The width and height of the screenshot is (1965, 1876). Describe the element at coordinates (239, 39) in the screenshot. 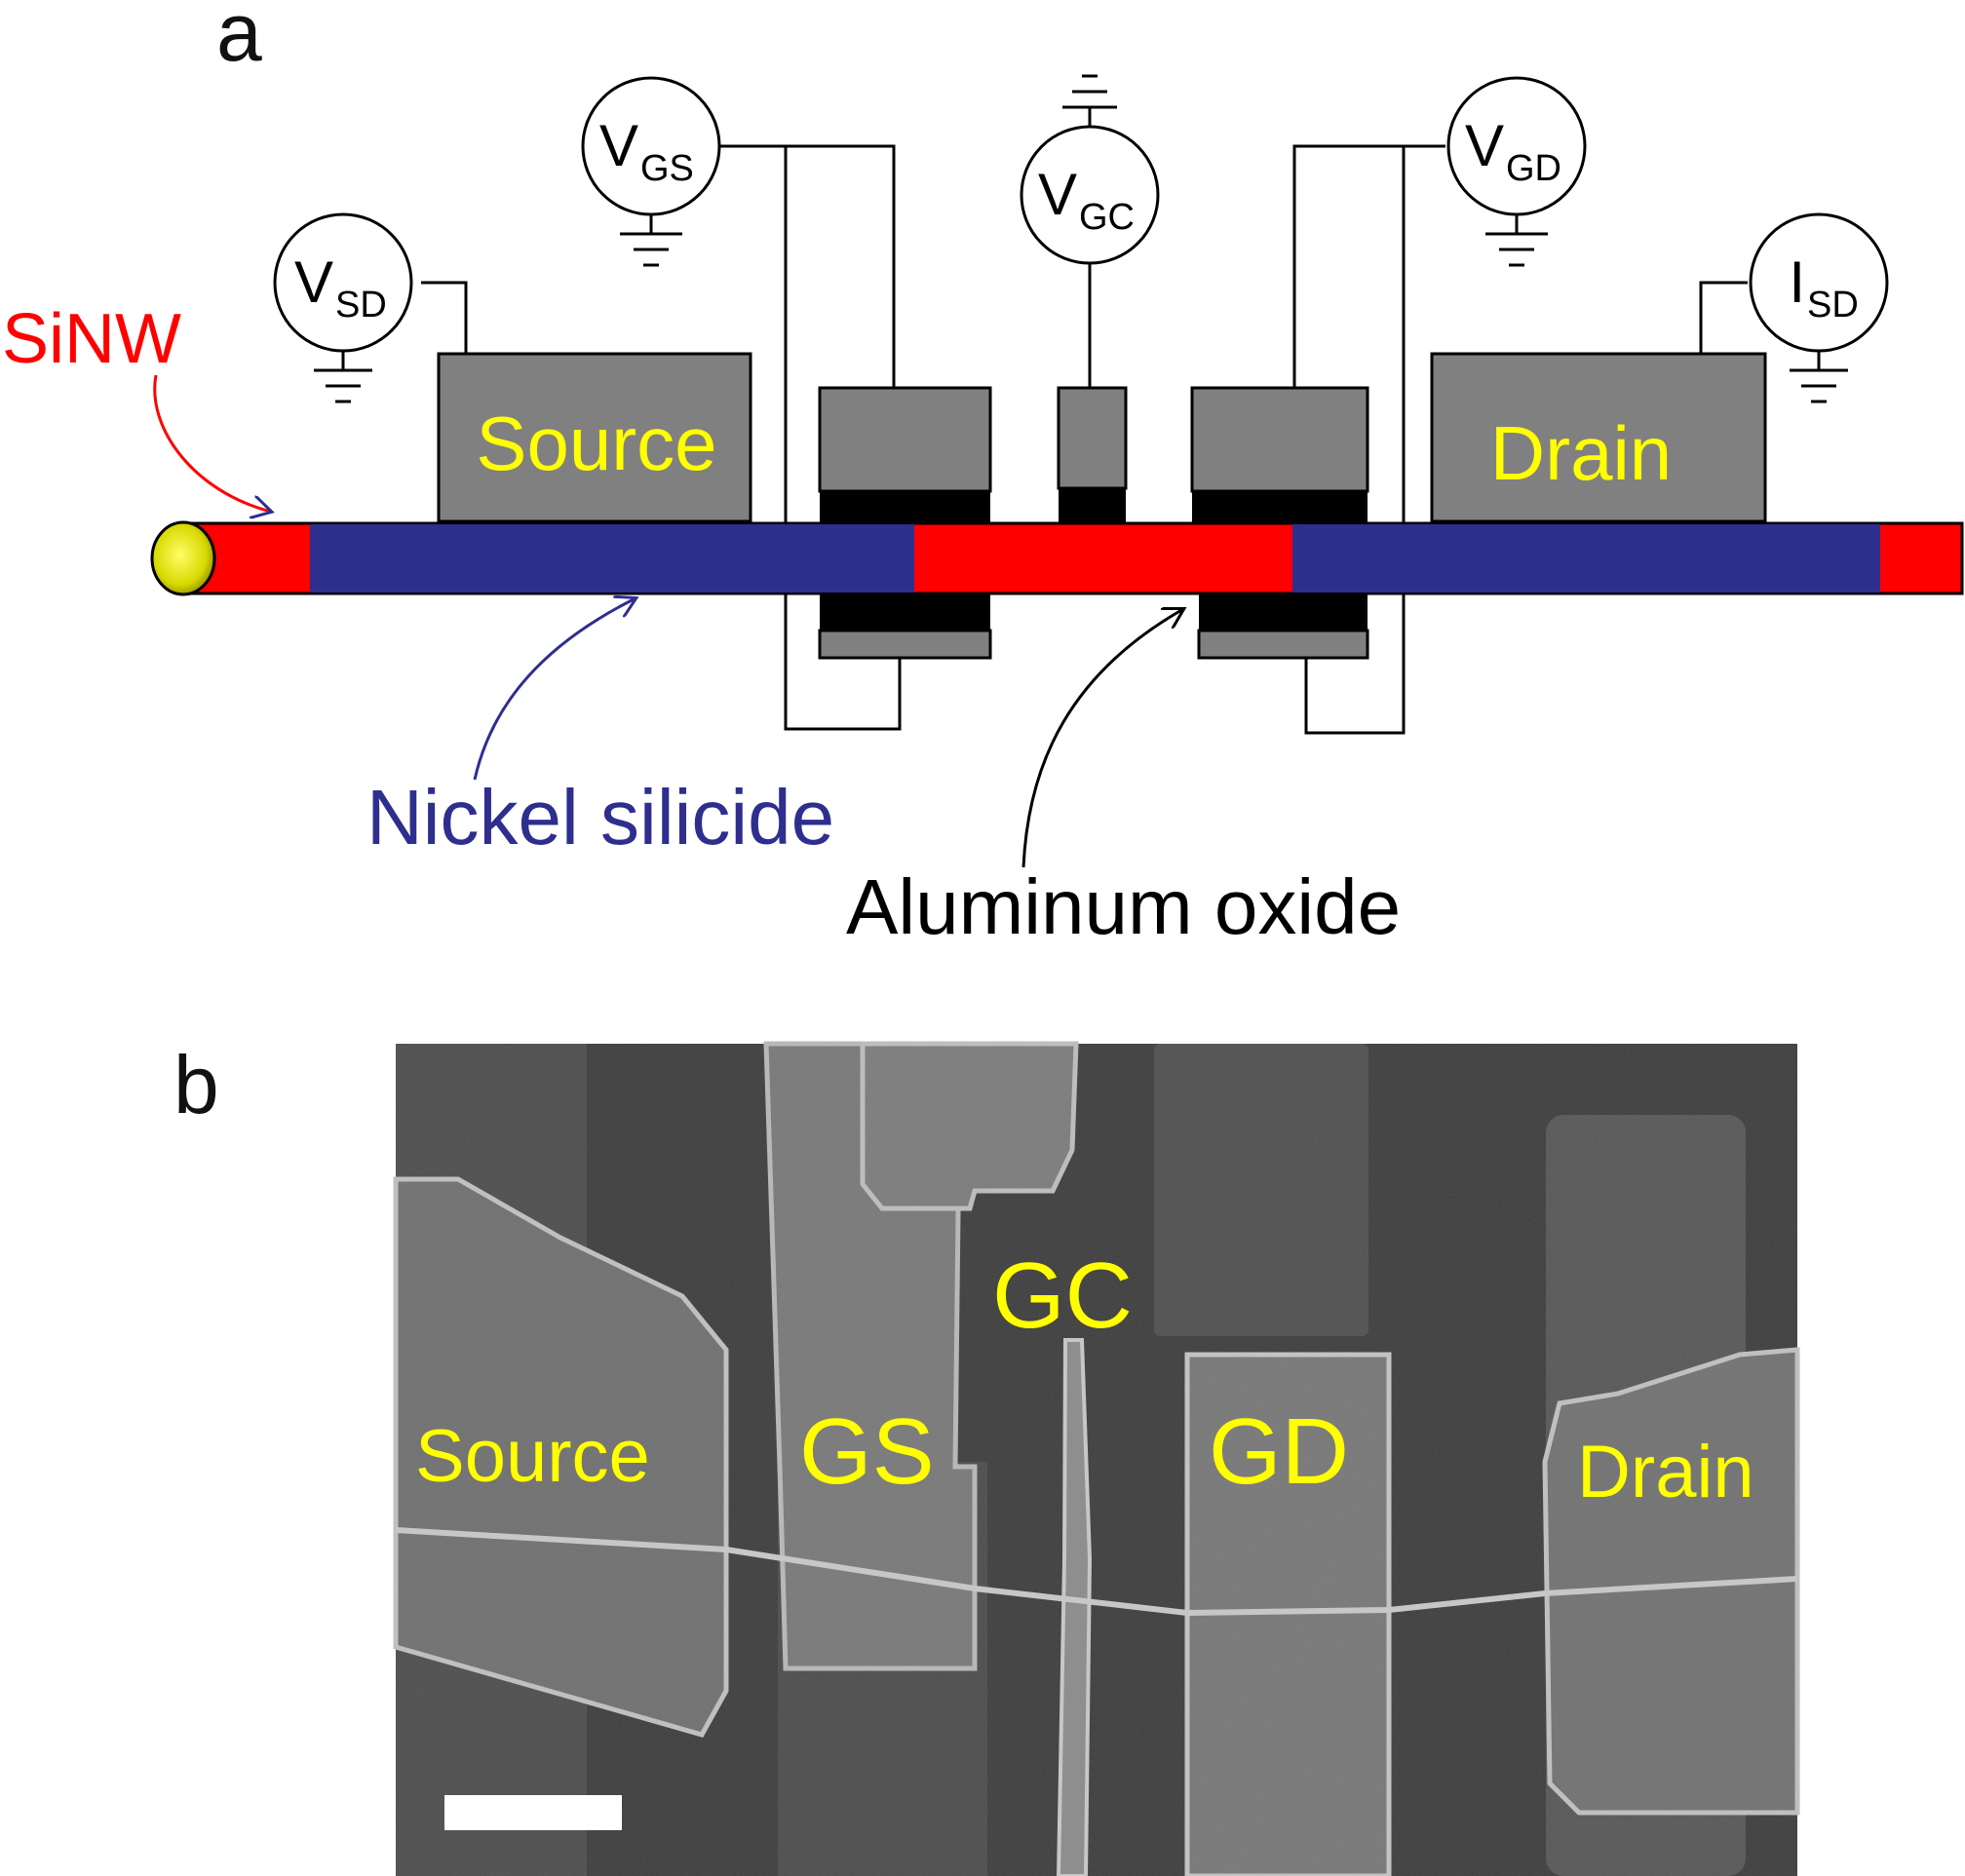

I see `panel-a-letter: a` at that location.